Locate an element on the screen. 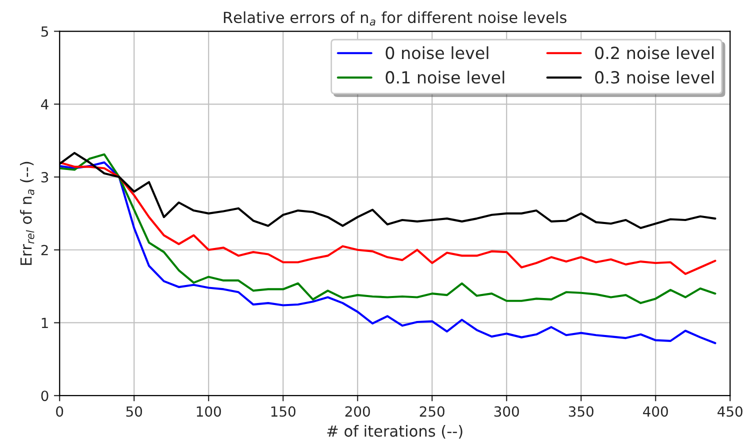  legend-label: 0.3 noise level is located at coordinates (654, 77).